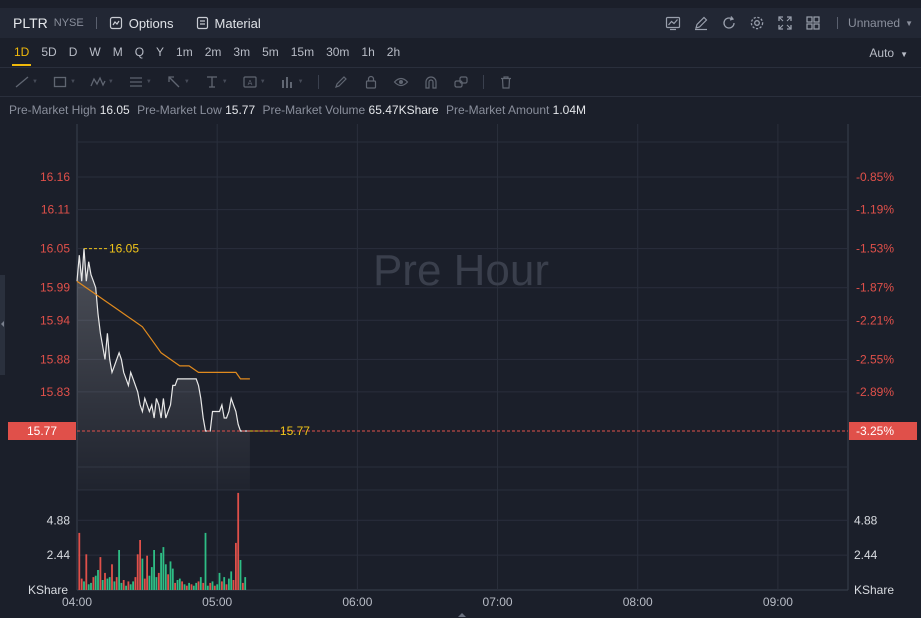 This screenshot has height=618, width=921. I want to click on volume-tick-label-right: 4.88, so click(866, 520).